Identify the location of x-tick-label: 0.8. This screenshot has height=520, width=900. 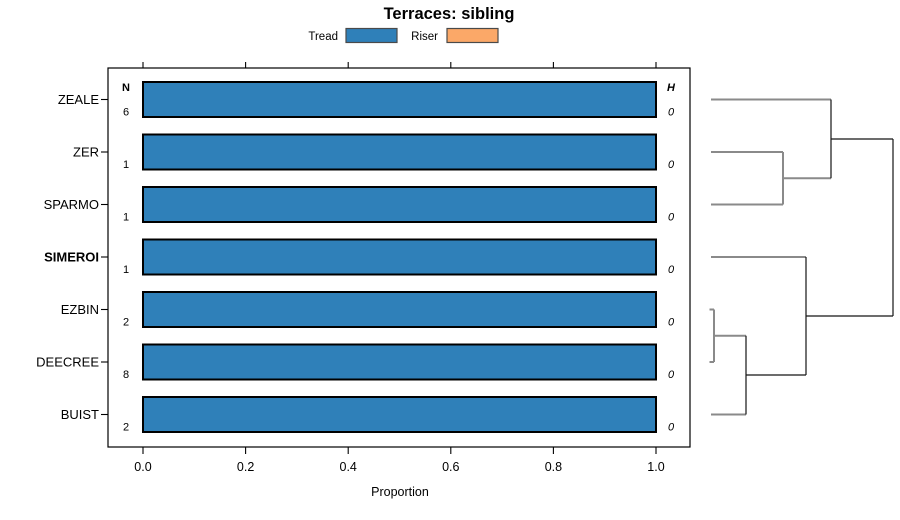
(553, 467).